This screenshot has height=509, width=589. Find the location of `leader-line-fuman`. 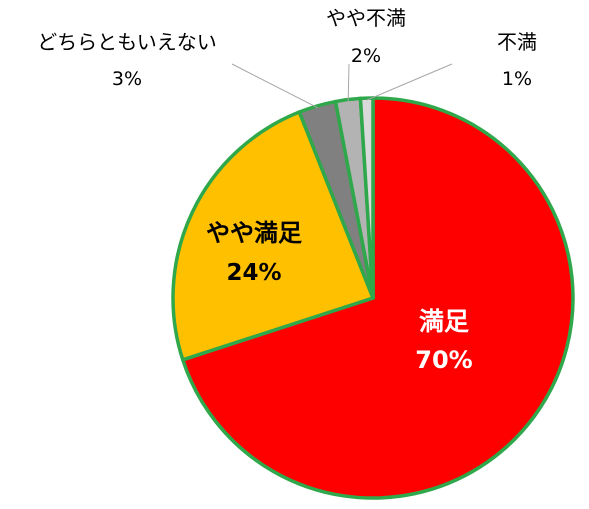

leader-line-fuman is located at coordinates (409, 82).